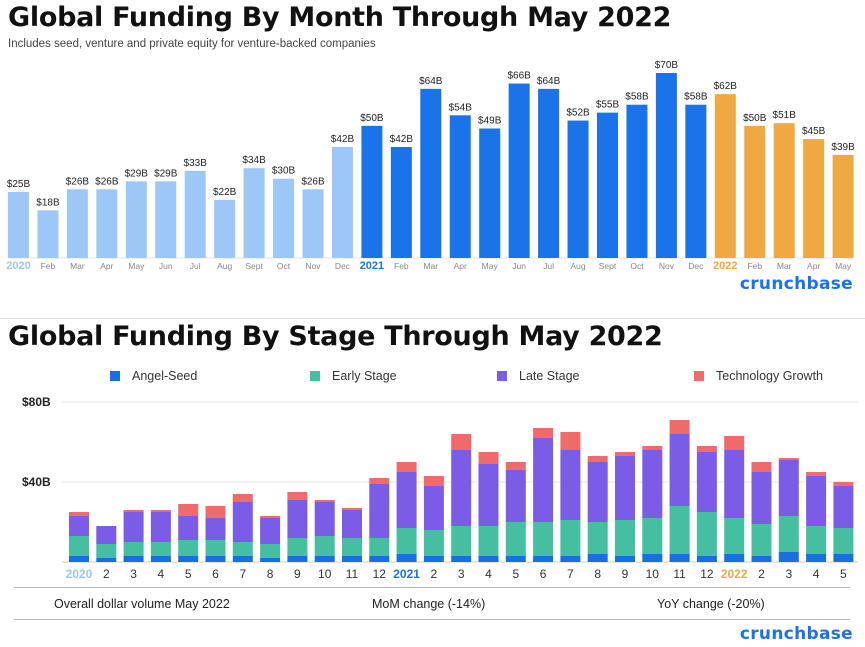  I want to click on x-tick-label: 2022, so click(725, 266).